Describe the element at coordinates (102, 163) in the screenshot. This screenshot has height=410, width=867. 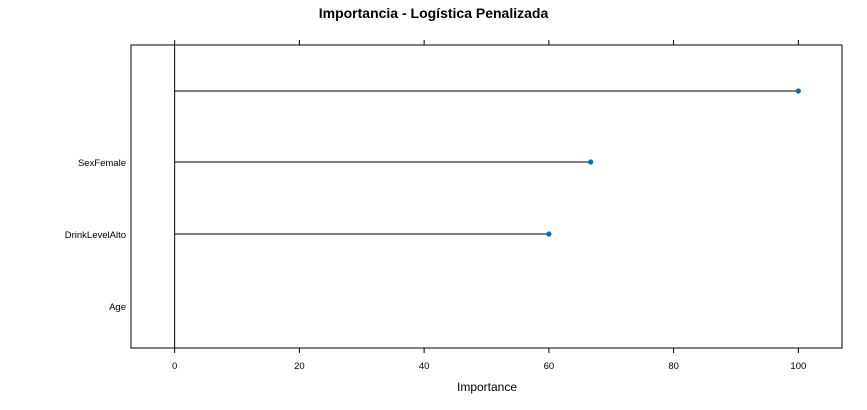
I see `y-category-label: SexFemale` at that location.